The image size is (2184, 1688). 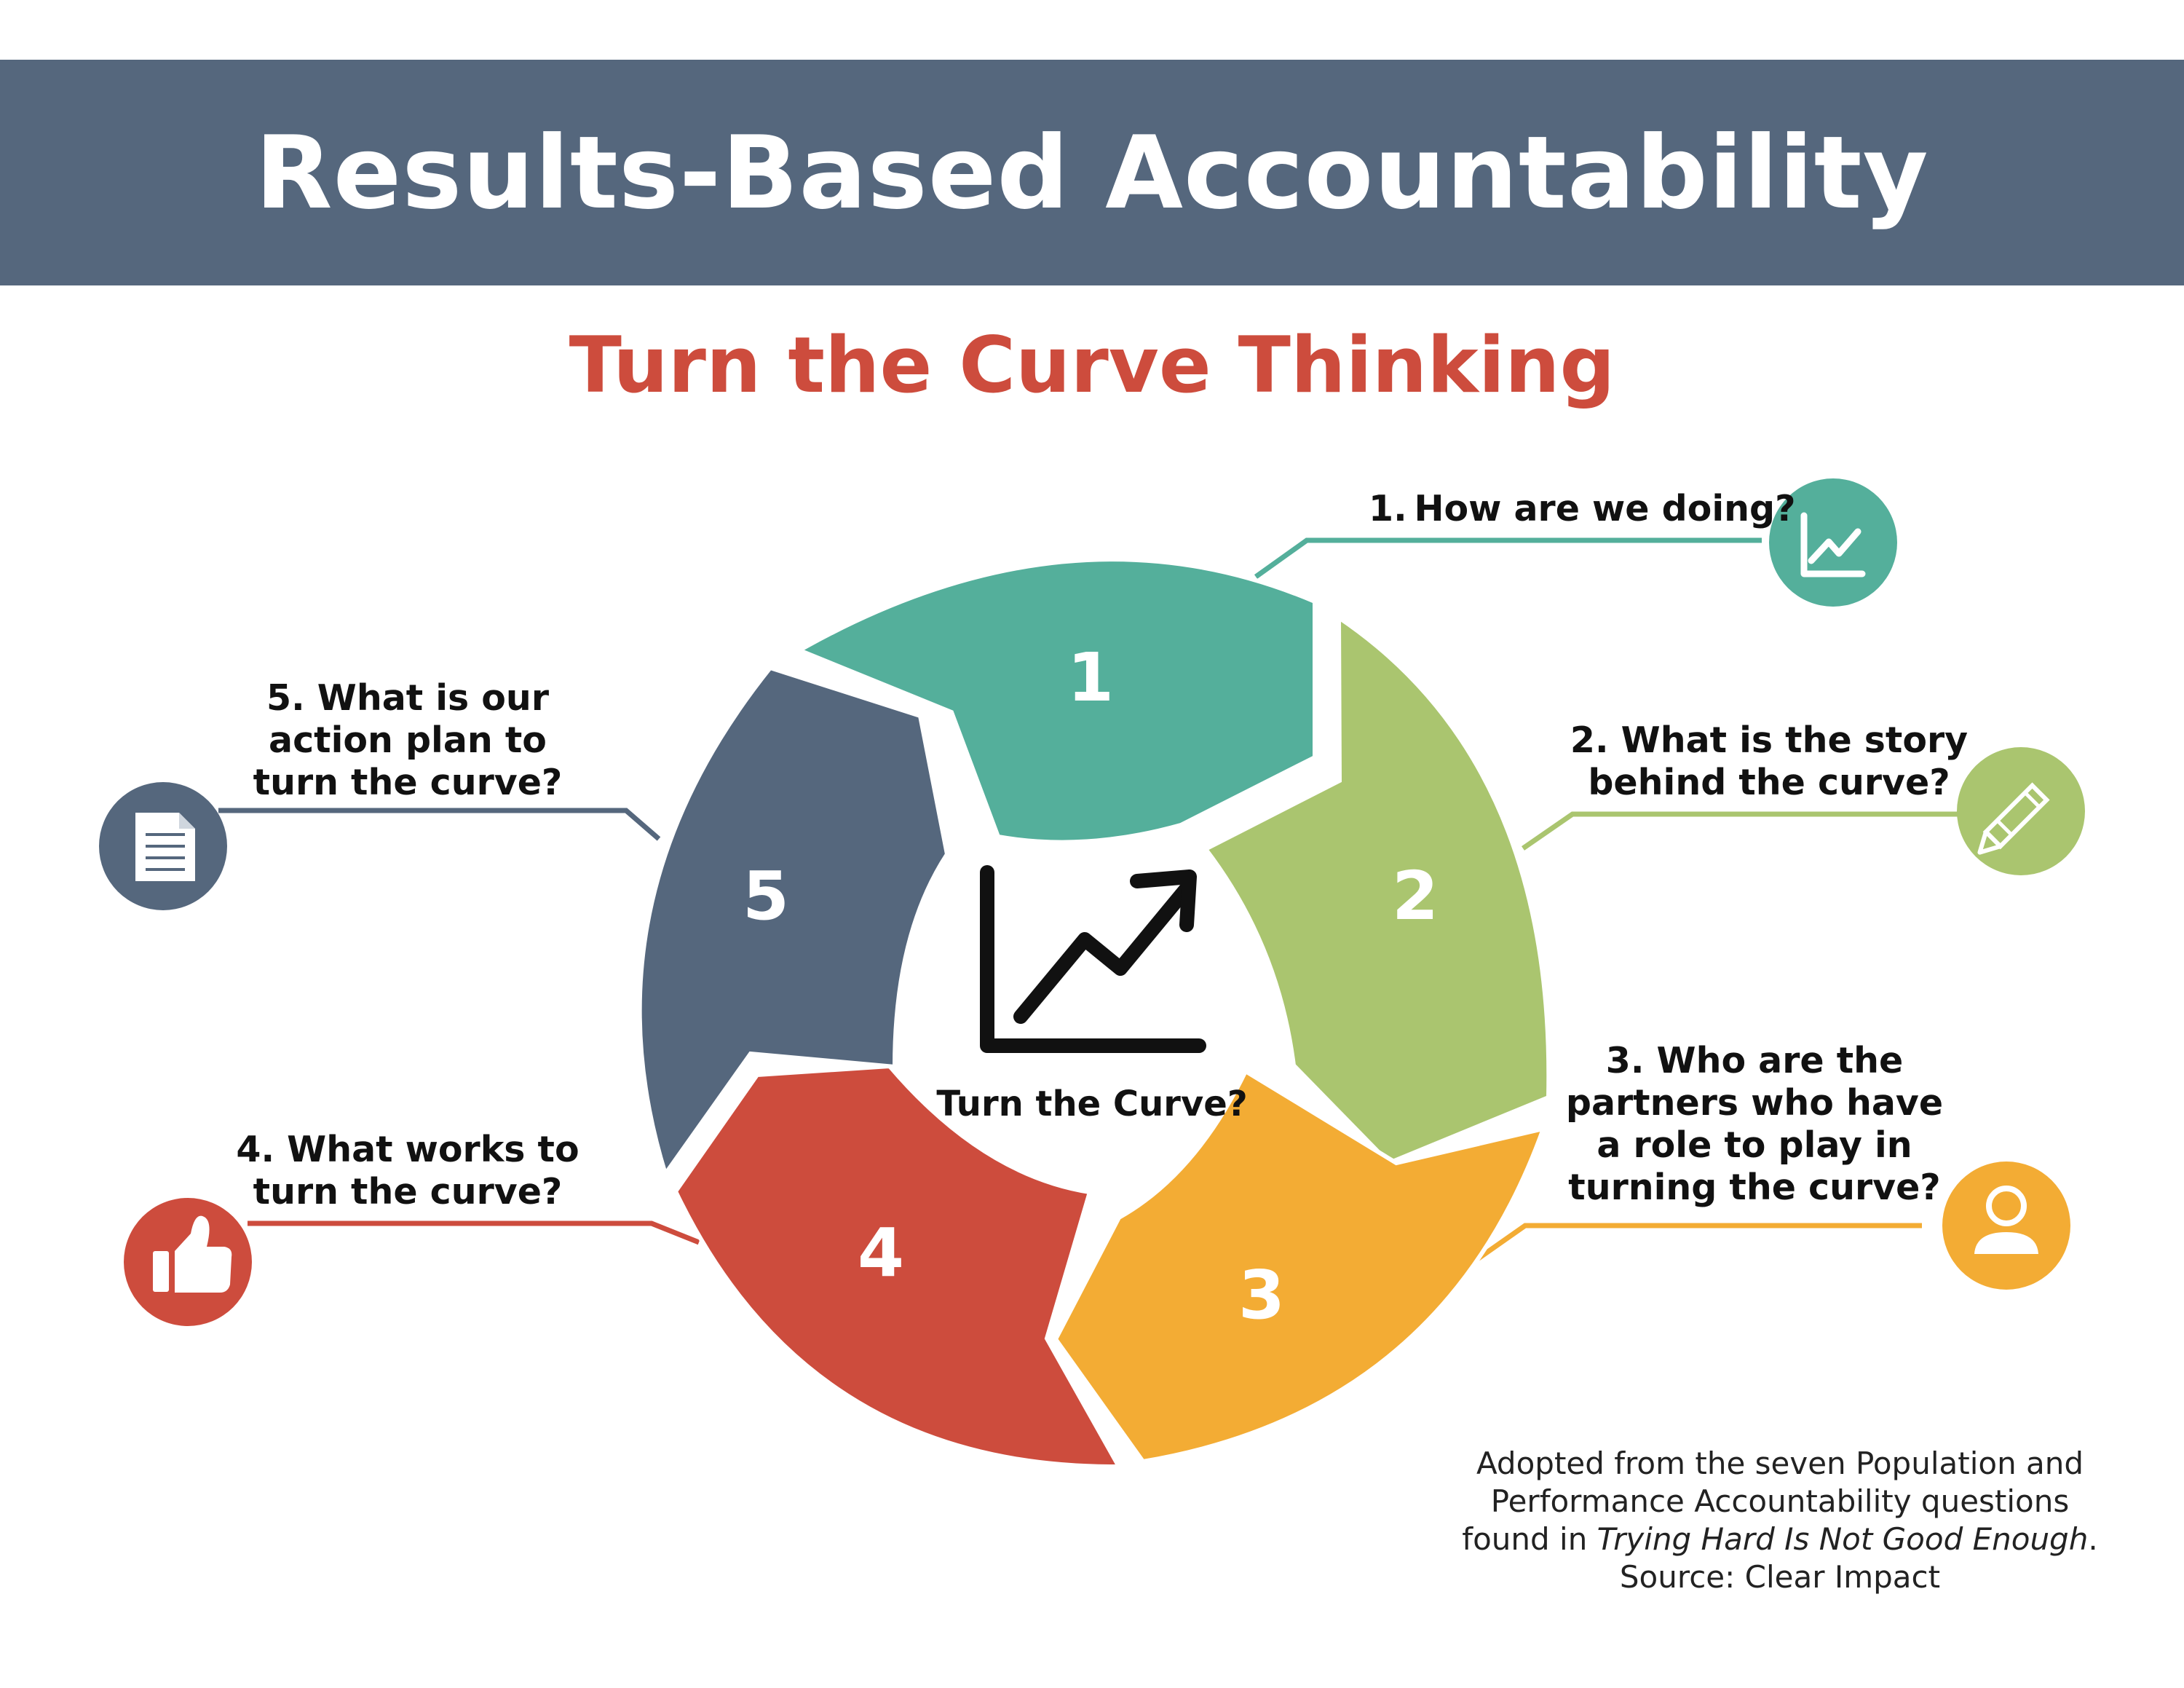 What do you see at coordinates (1833, 542) in the screenshot?
I see `line-chart-icon` at bounding box center [1833, 542].